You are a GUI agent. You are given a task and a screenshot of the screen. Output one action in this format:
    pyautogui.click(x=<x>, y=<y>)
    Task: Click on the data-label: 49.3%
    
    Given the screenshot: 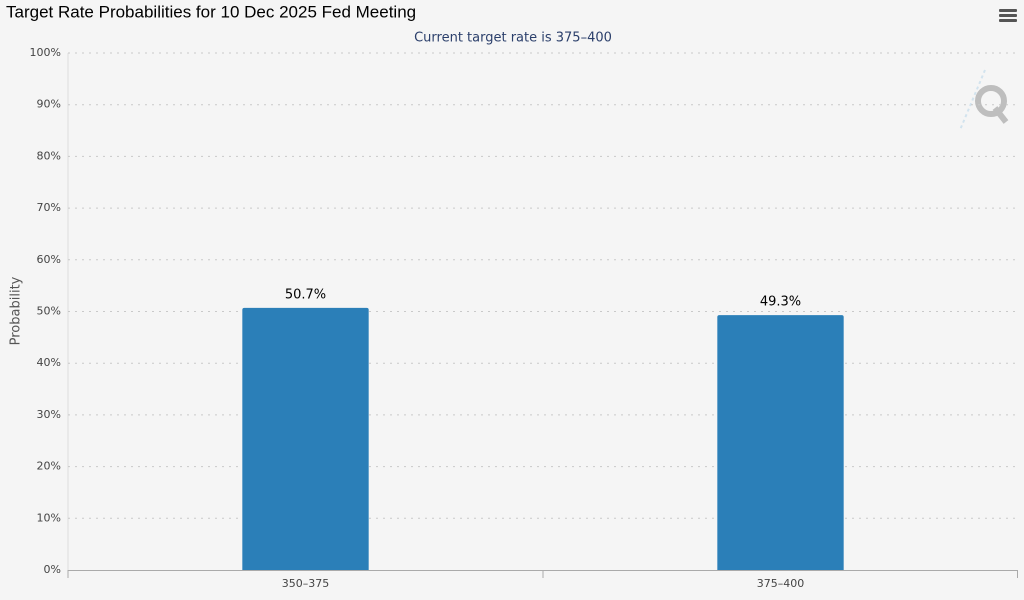 What is the action you would take?
    pyautogui.click(x=780, y=302)
    